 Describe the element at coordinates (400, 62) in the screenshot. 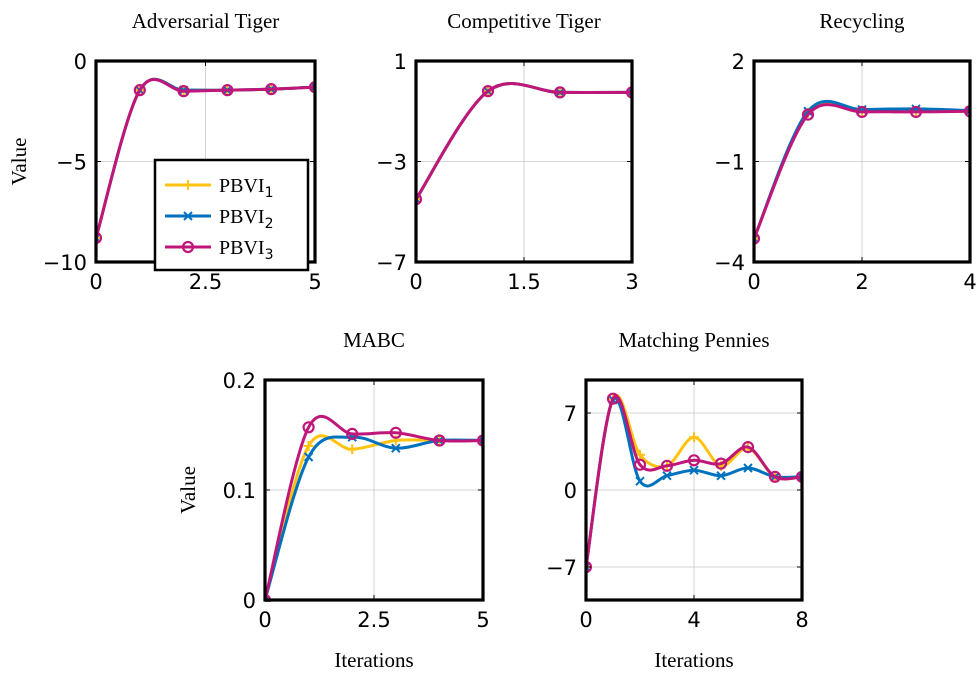

I see `y-tick-label: 1` at that location.